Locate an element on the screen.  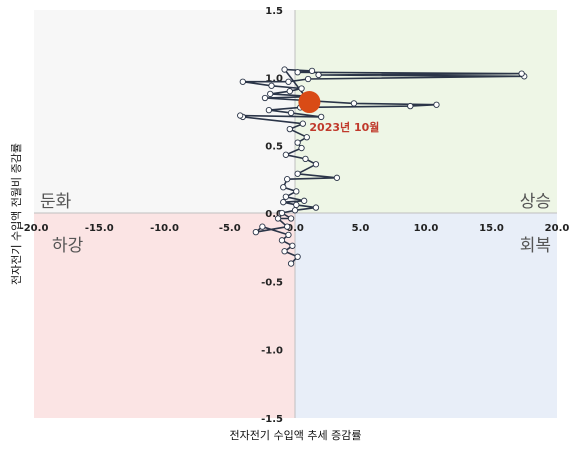
y-ticks: 1.5 1.0 0.5 0.0 -0.5 -1.0 -1.5 is located at coordinates (272, 215).